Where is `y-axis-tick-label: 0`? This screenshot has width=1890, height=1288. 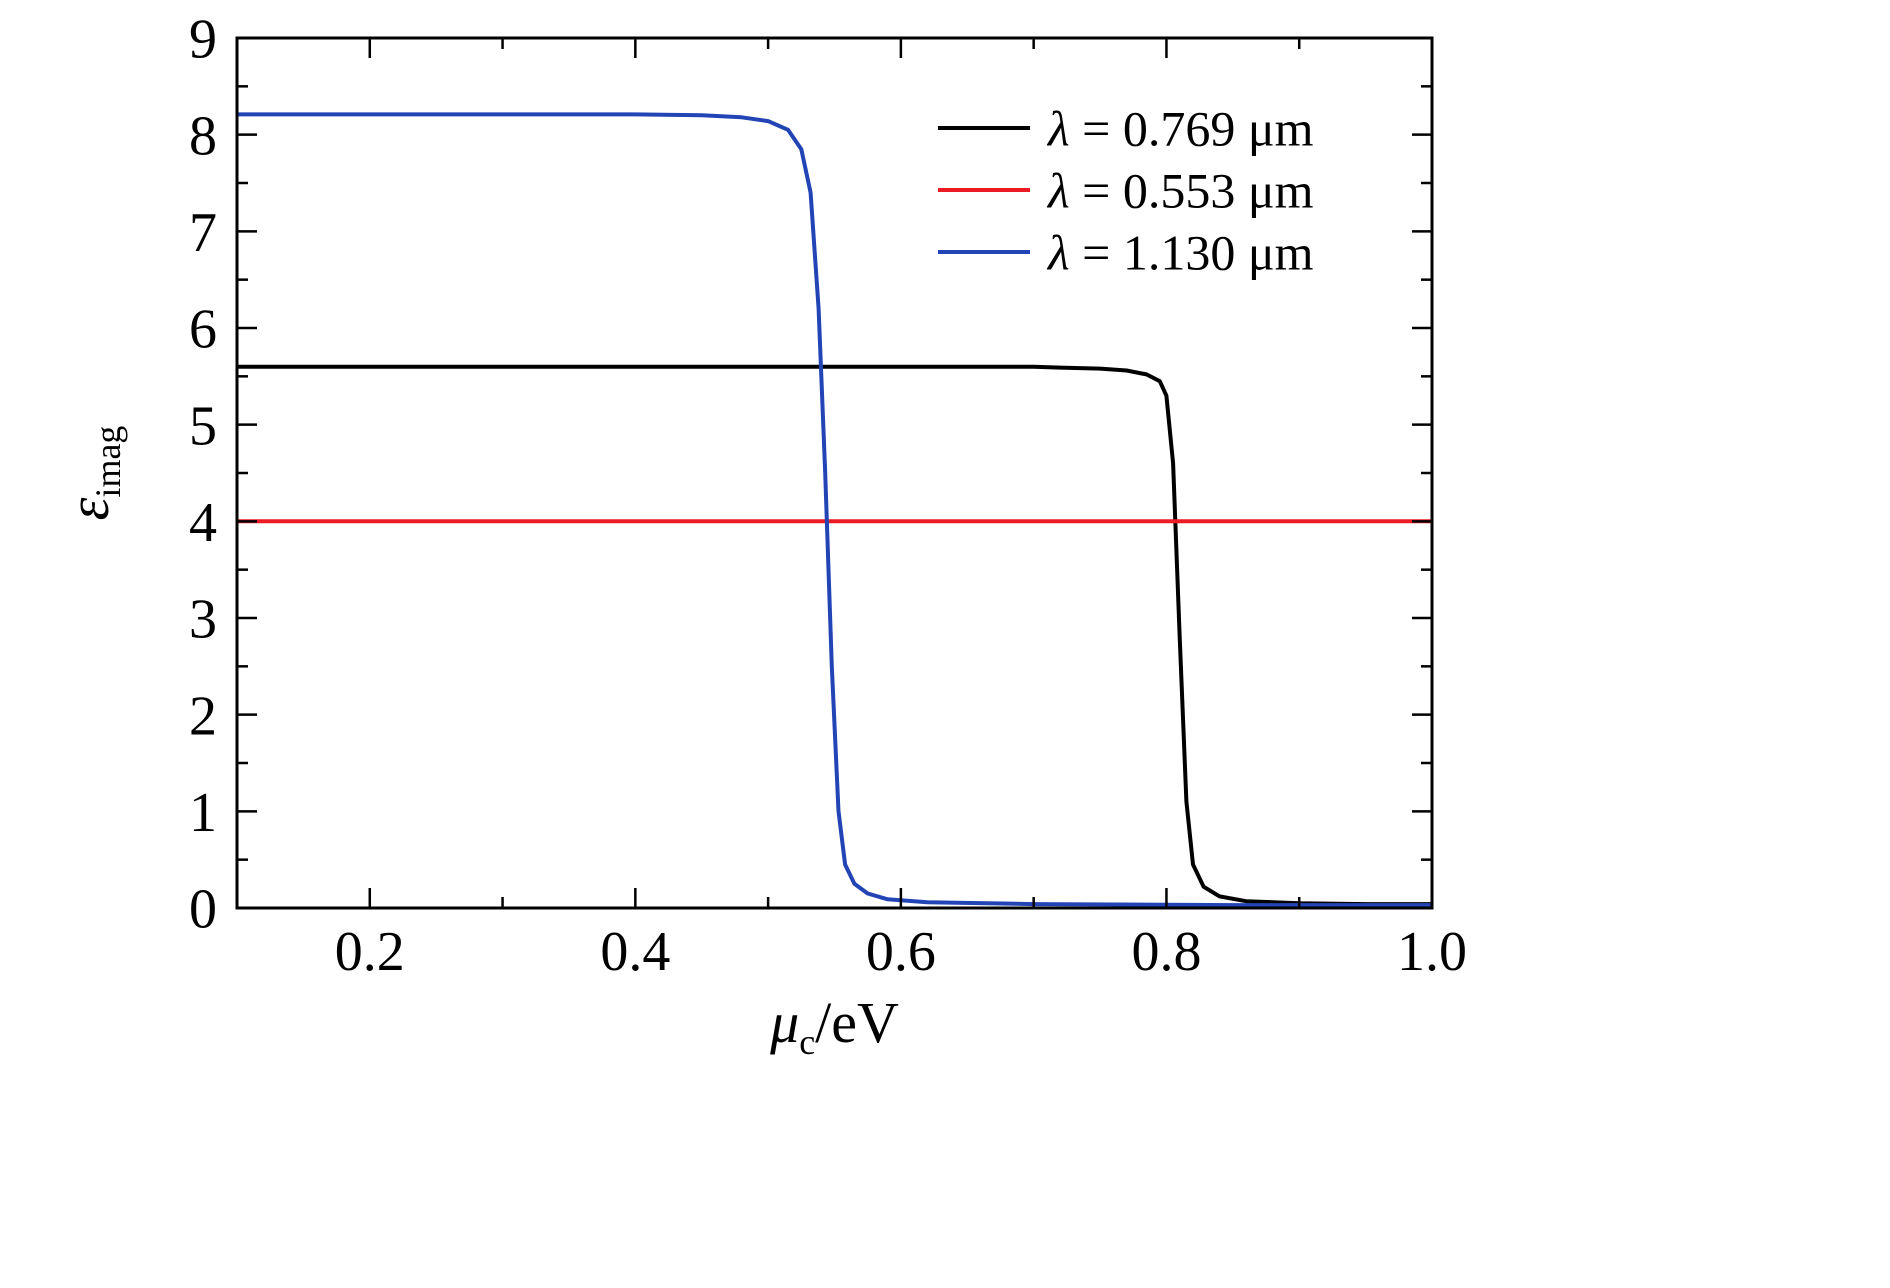 y-axis-tick-label: 0 is located at coordinates (203, 910).